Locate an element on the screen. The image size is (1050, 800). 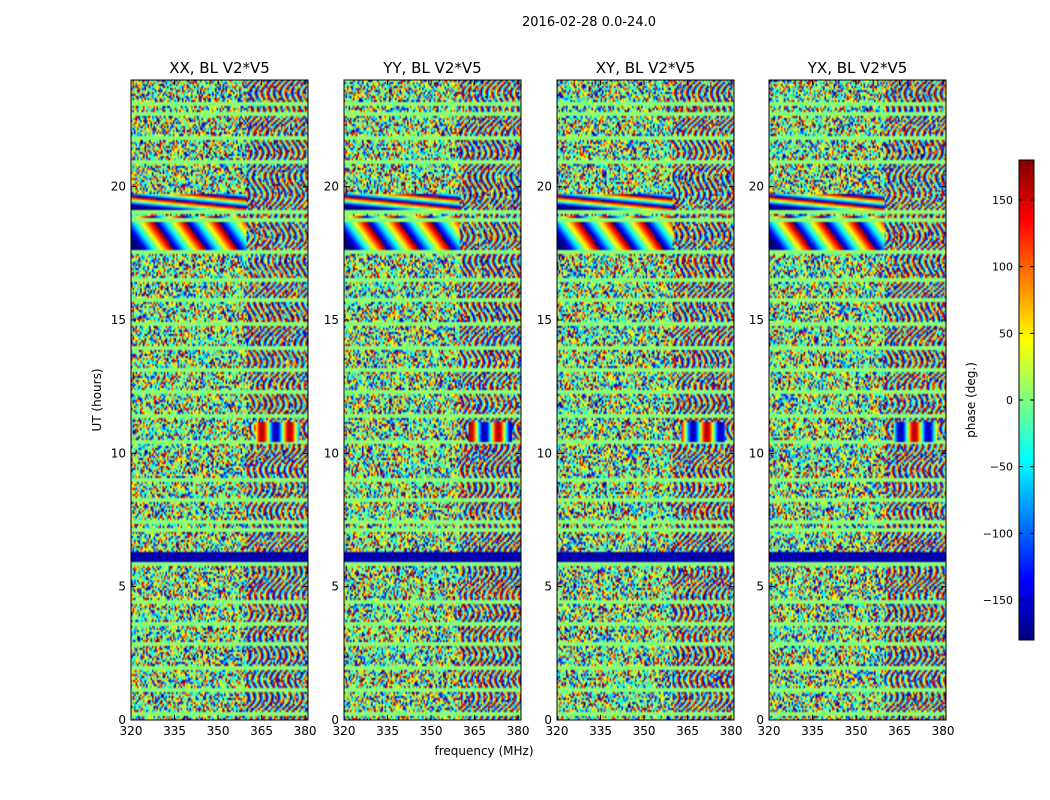
colorbar-tick-label: 150 is located at coordinates (1002, 200).